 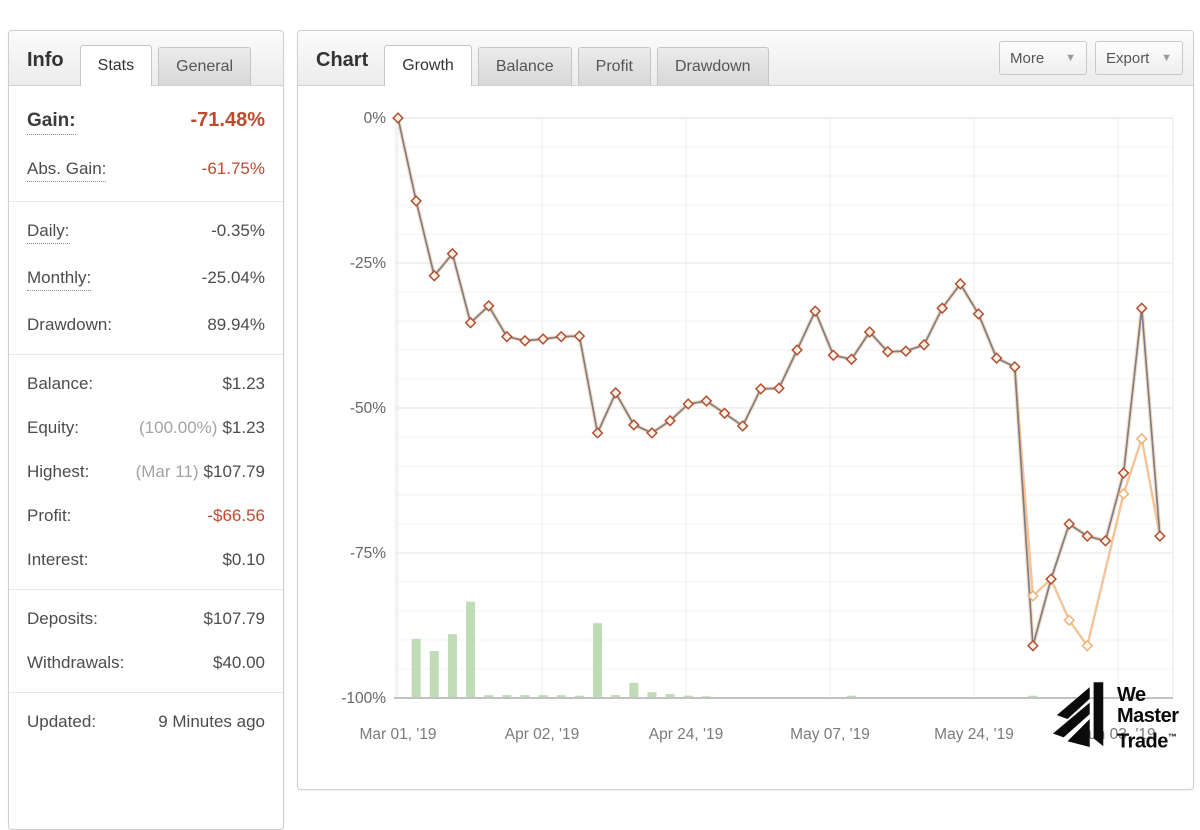 I want to click on stat-row-highest: Highest: (Mar 11) $107.79, so click(x=146, y=472).